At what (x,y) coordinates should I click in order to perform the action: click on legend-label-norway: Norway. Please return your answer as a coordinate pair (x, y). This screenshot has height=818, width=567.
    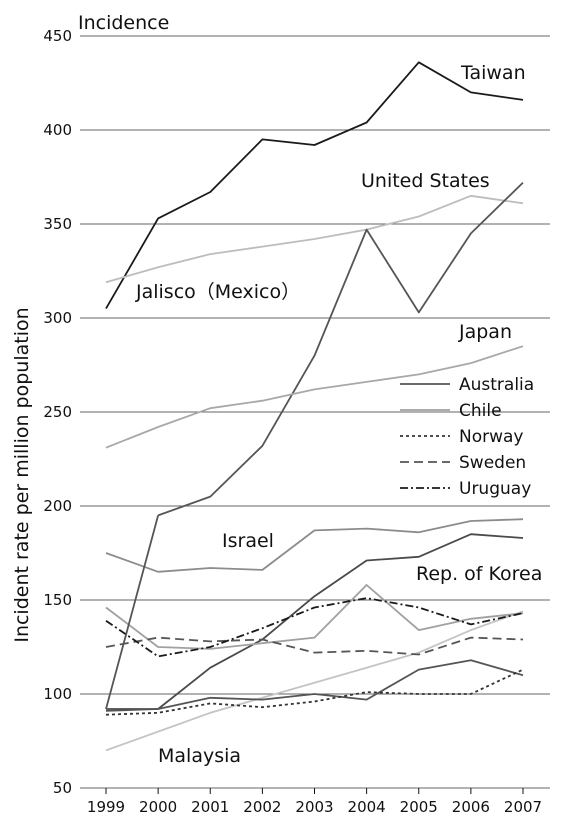
    Looking at the image, I should click on (491, 437).